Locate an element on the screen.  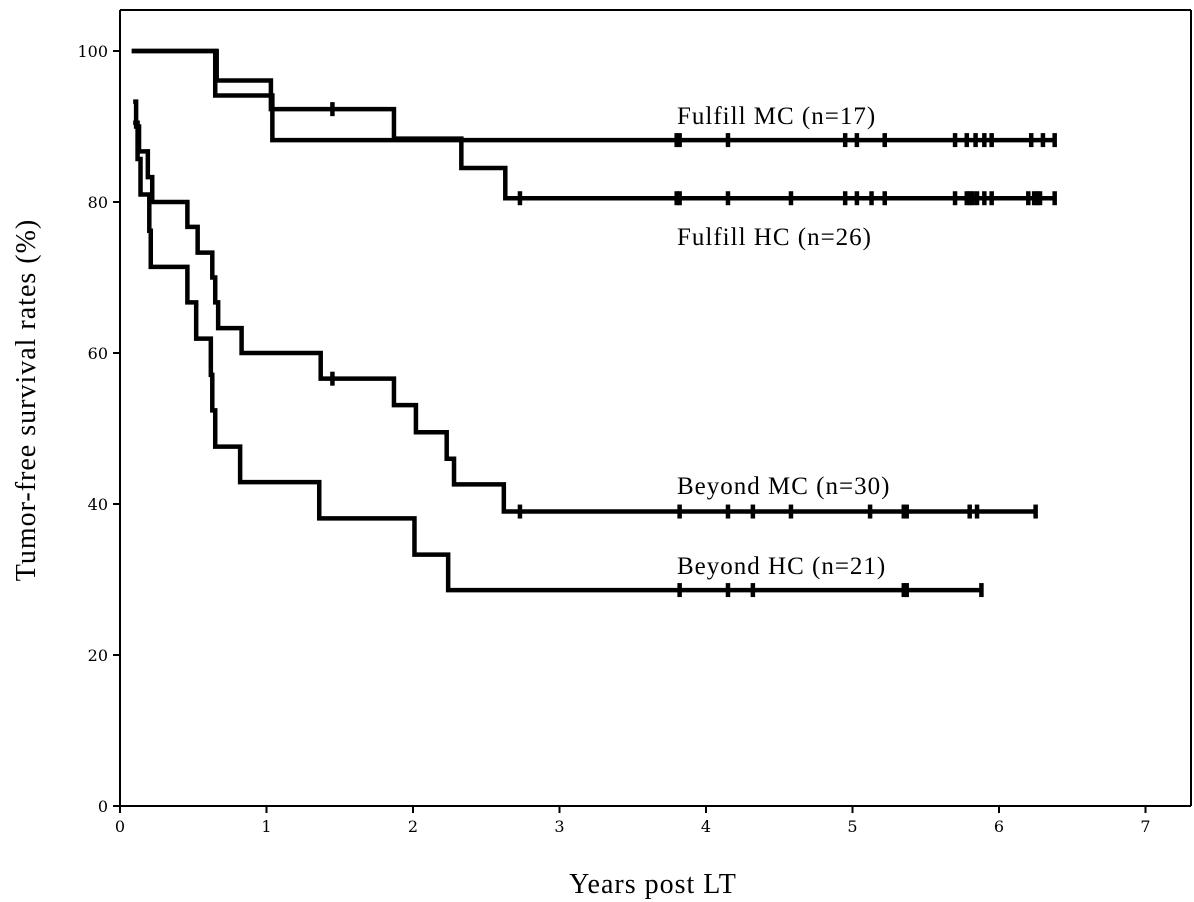
series-label-3: Beyond HC (n=21) is located at coordinates (781, 566).